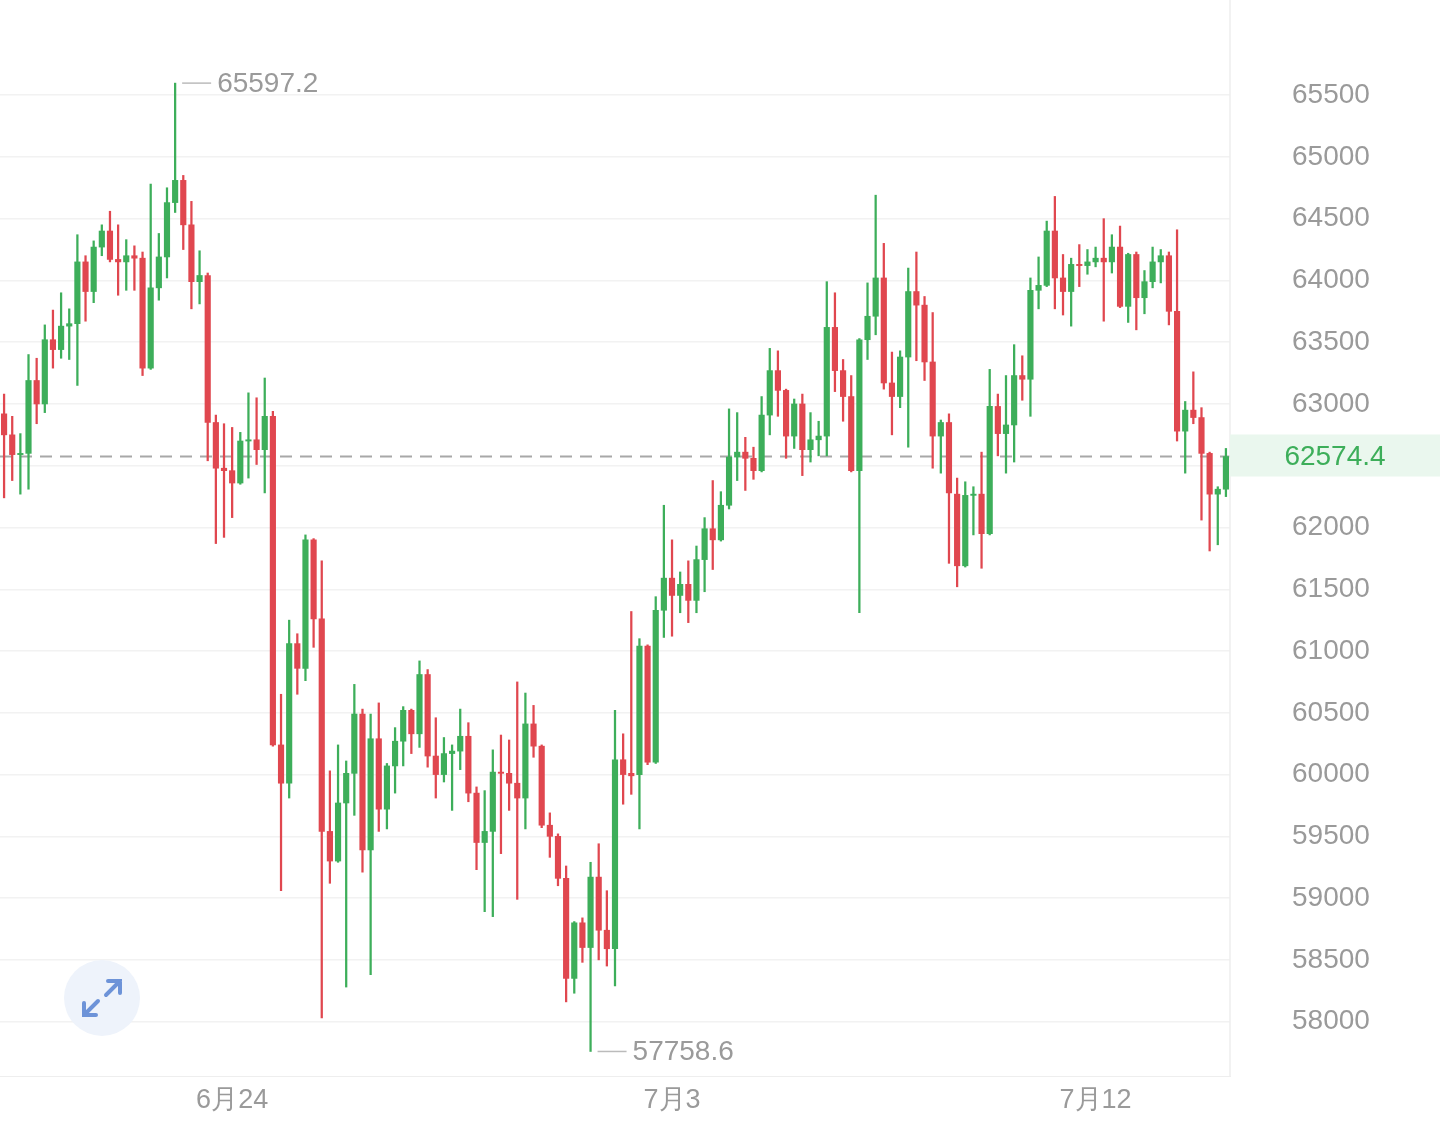 The image size is (1440, 1128). I want to click on y-tick-label: 59500, so click(1331, 835).